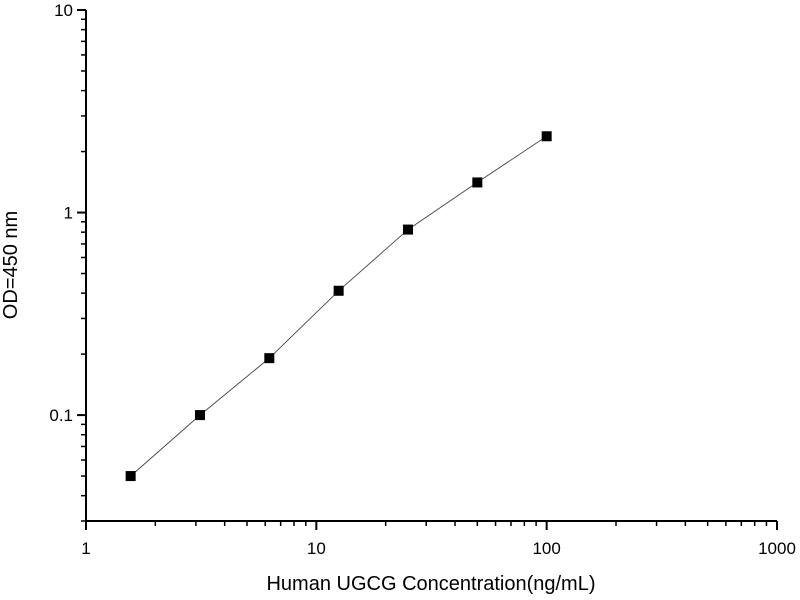 The width and height of the screenshot is (800, 600). What do you see at coordinates (777, 548) in the screenshot?
I see `x-tick-label: 1000` at bounding box center [777, 548].